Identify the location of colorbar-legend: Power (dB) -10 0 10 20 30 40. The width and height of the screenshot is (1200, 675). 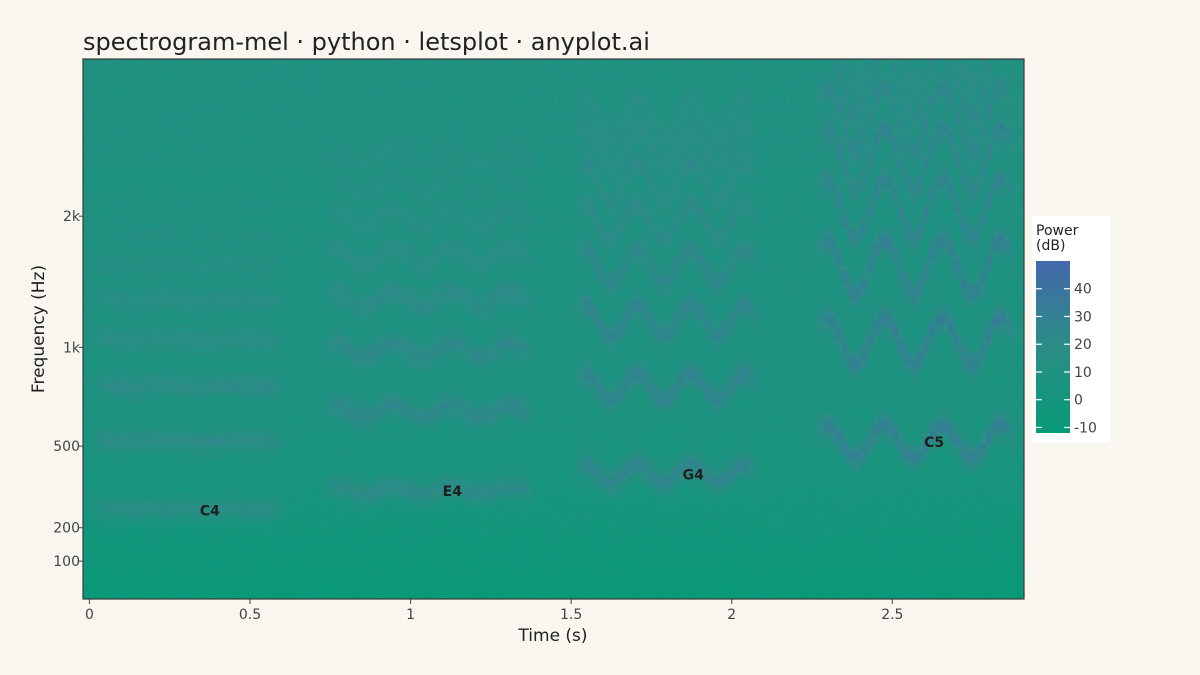
(1071, 329).